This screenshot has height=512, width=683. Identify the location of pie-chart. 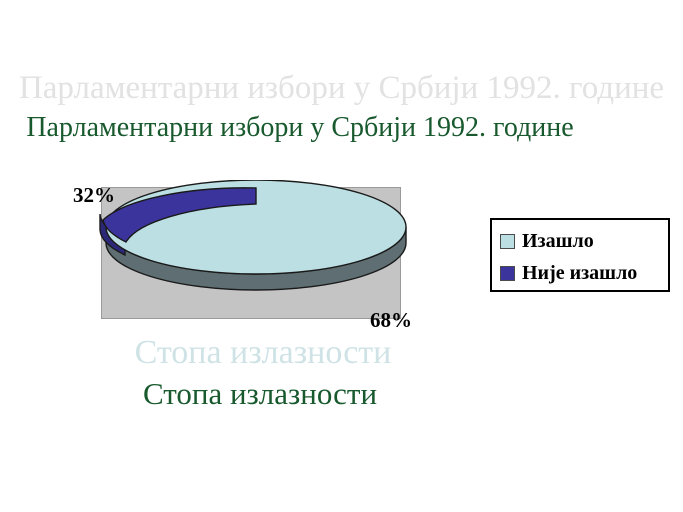
(255, 255).